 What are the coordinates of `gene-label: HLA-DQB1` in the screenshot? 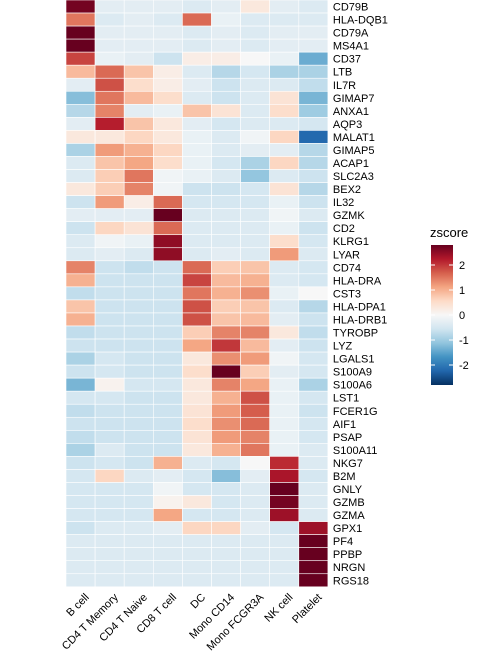 It's located at (360, 21).